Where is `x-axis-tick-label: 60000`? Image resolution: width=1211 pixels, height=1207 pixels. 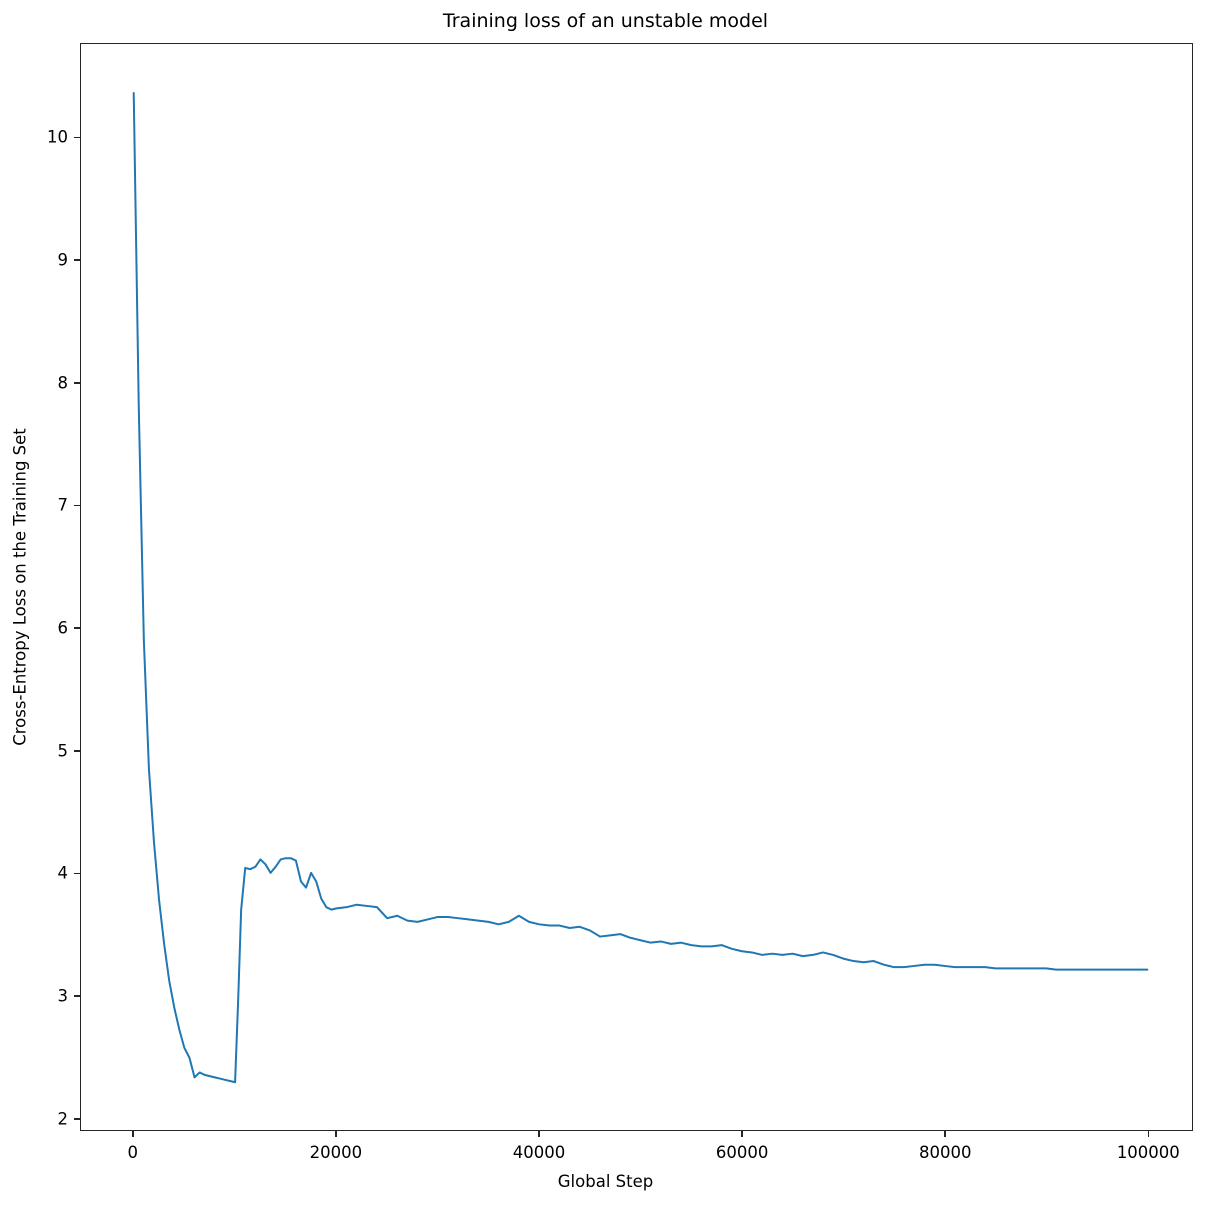 x-axis-tick-label: 60000 is located at coordinates (742, 1152).